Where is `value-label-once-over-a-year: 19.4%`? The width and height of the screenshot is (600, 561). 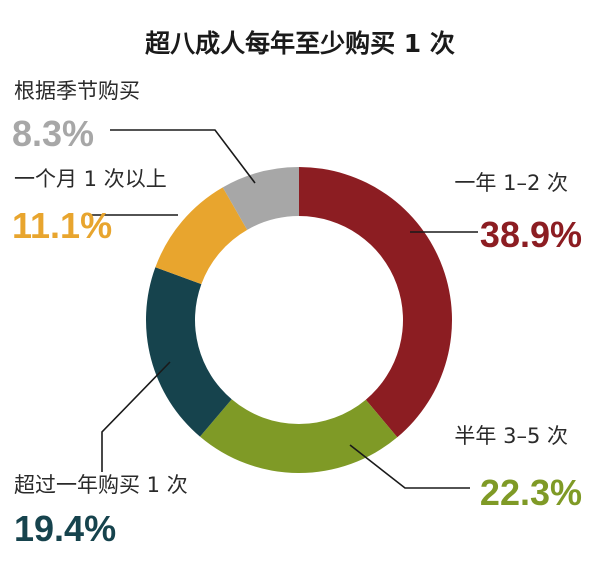 value-label-once-over-a-year: 19.4% is located at coordinates (65, 528).